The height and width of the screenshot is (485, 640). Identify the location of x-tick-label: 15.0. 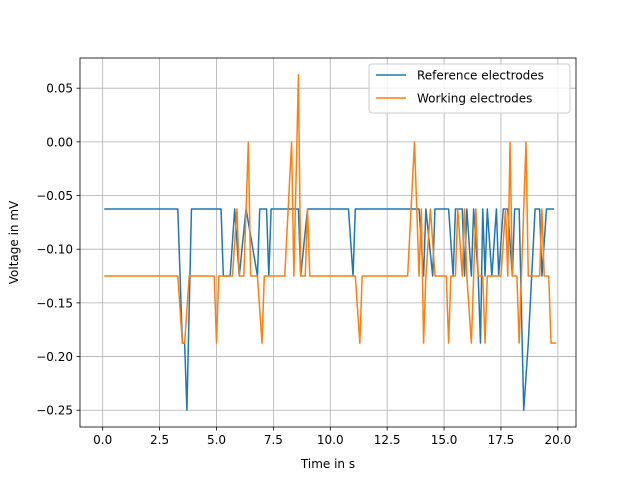
(444, 440).